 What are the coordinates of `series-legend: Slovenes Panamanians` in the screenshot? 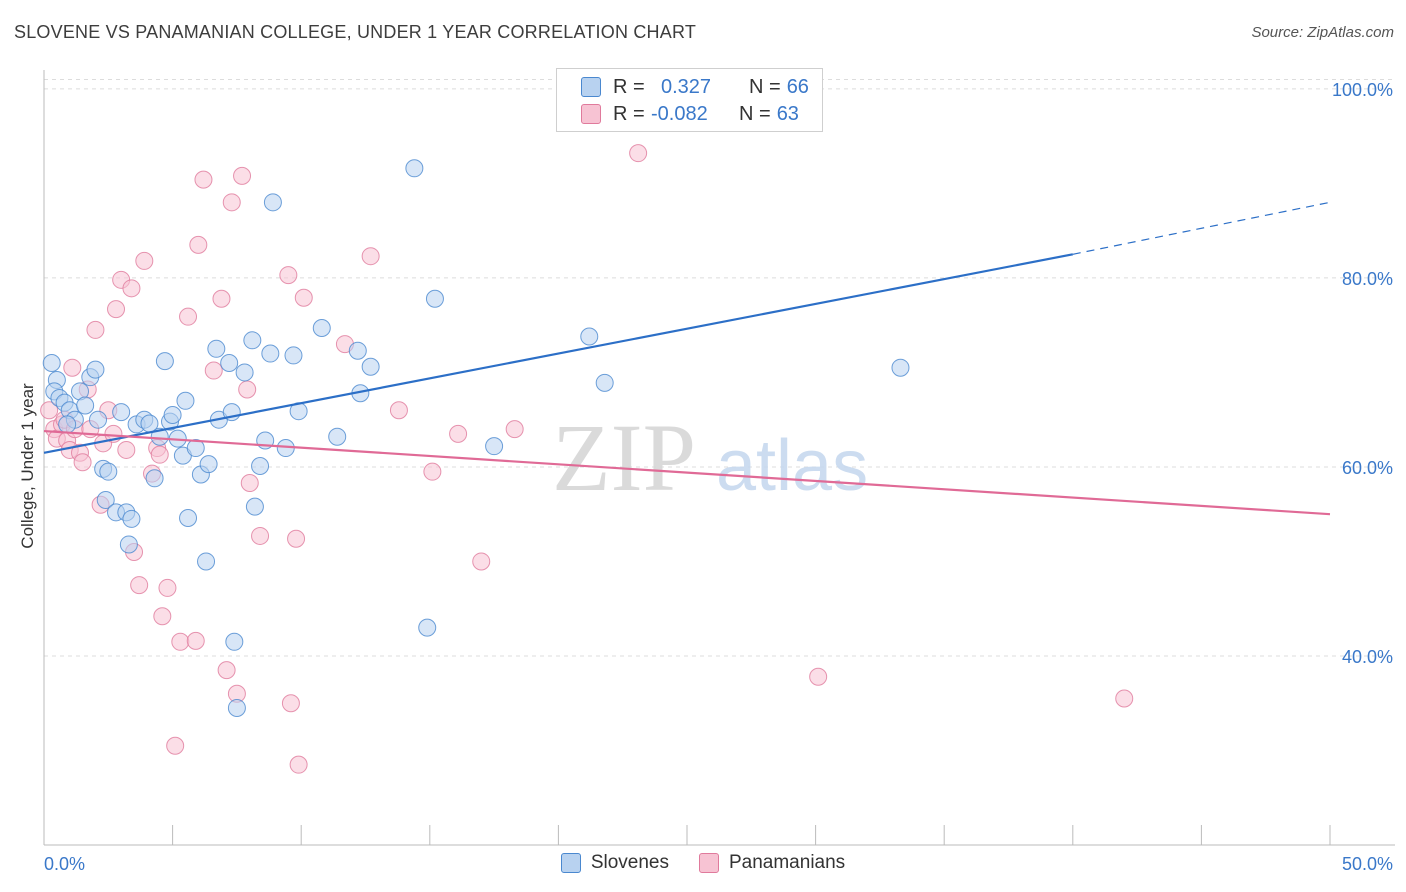 It's located at (703, 863).